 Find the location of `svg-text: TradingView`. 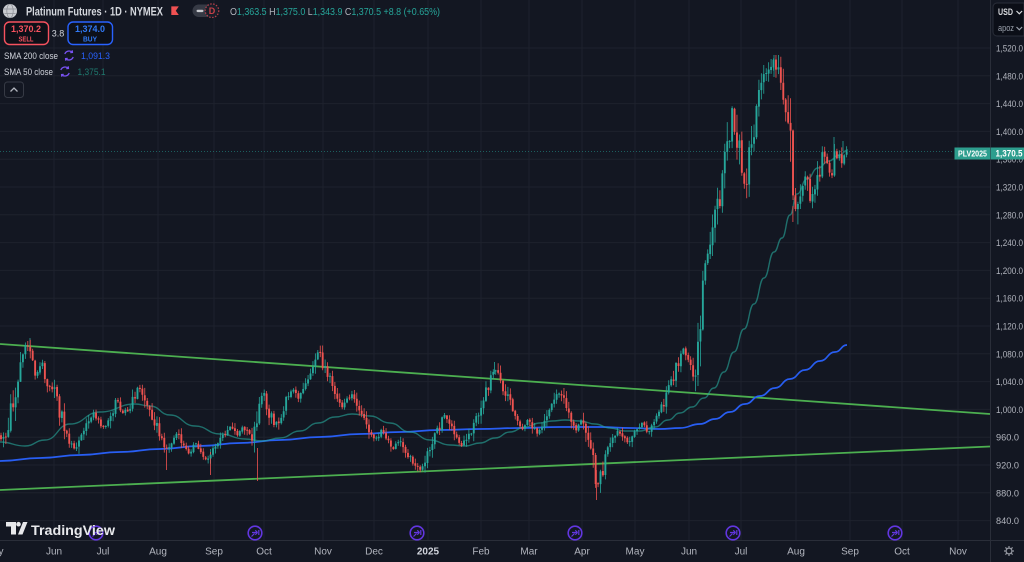

svg-text: TradingView is located at coordinates (73, 530).